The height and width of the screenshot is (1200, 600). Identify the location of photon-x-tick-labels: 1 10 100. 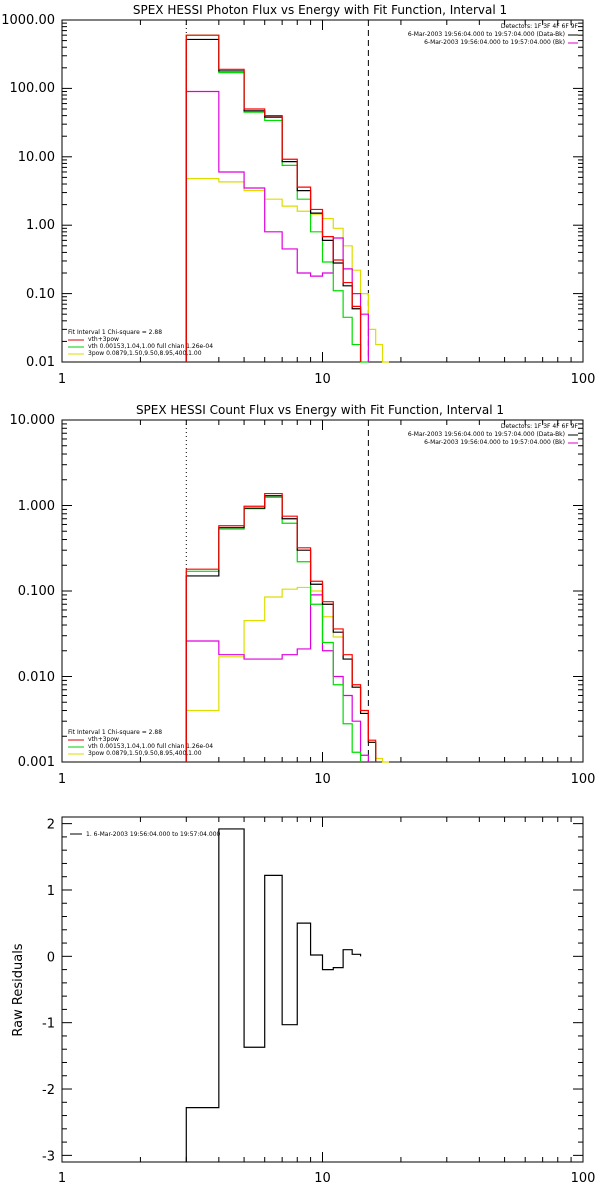
(327, 379).